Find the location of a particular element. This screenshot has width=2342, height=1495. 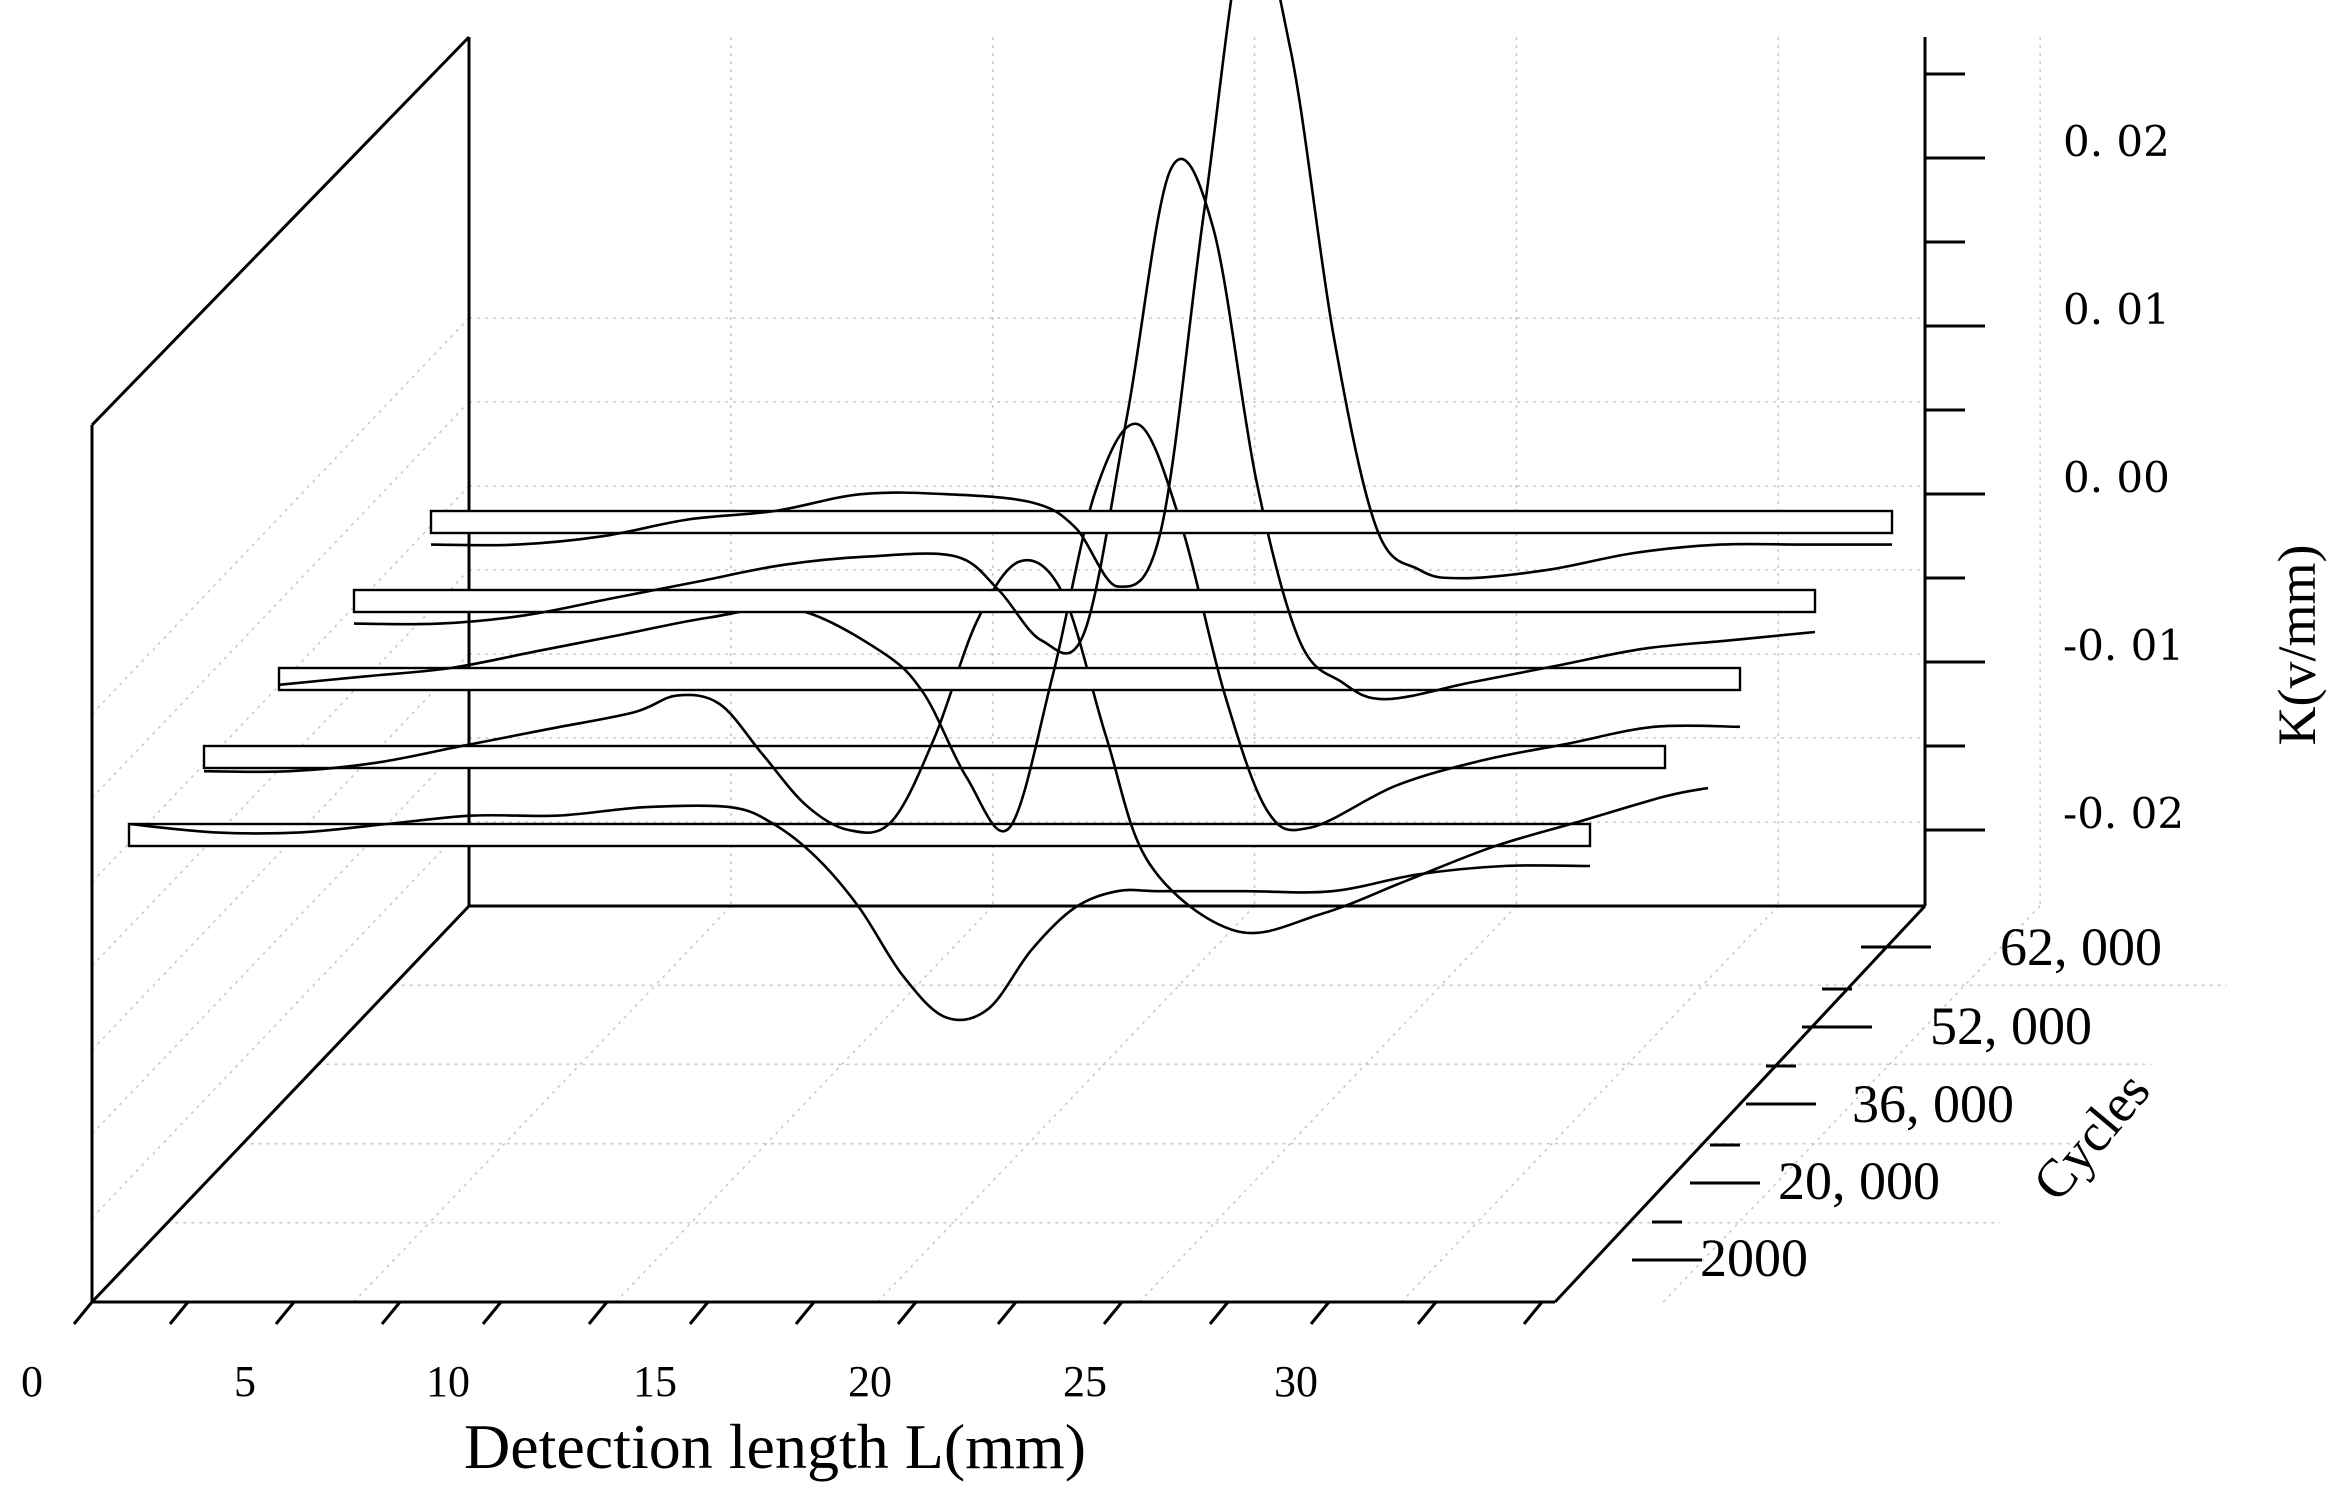

y-axis-title: Cycles is located at coordinates (2091, 1136).